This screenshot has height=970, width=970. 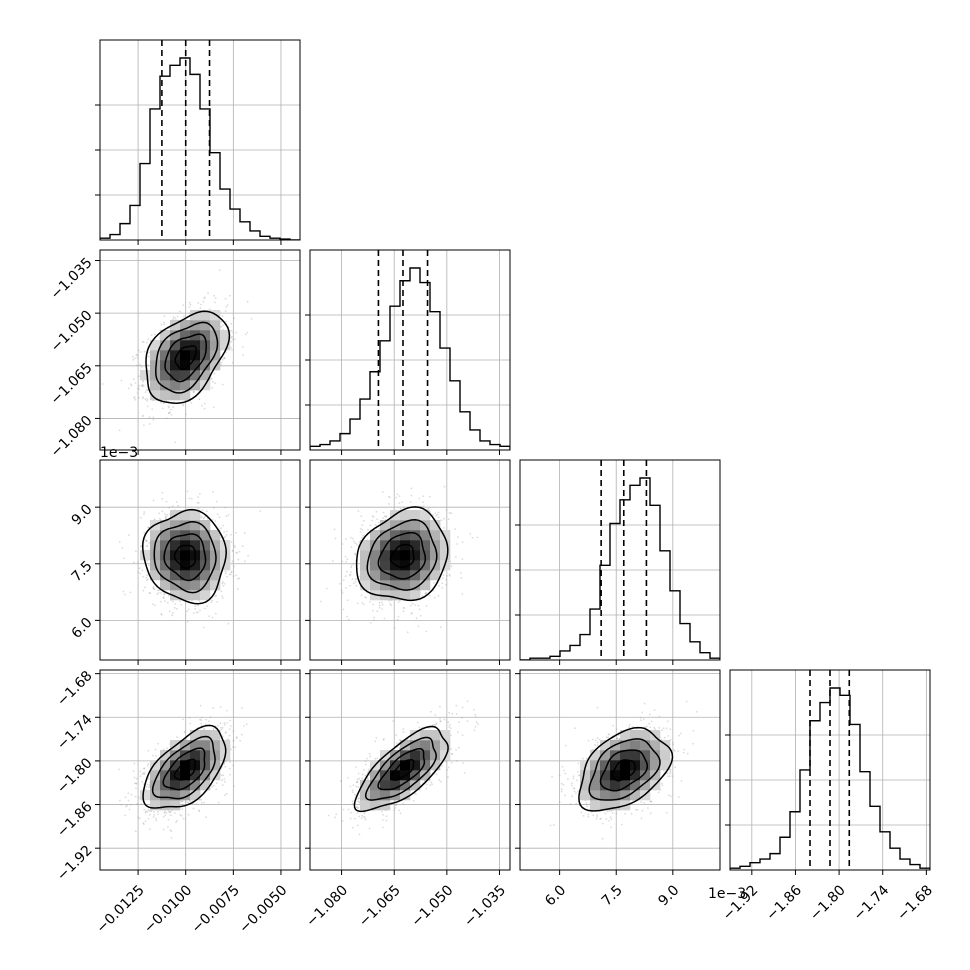 I want to click on contours, so click(x=188, y=357).